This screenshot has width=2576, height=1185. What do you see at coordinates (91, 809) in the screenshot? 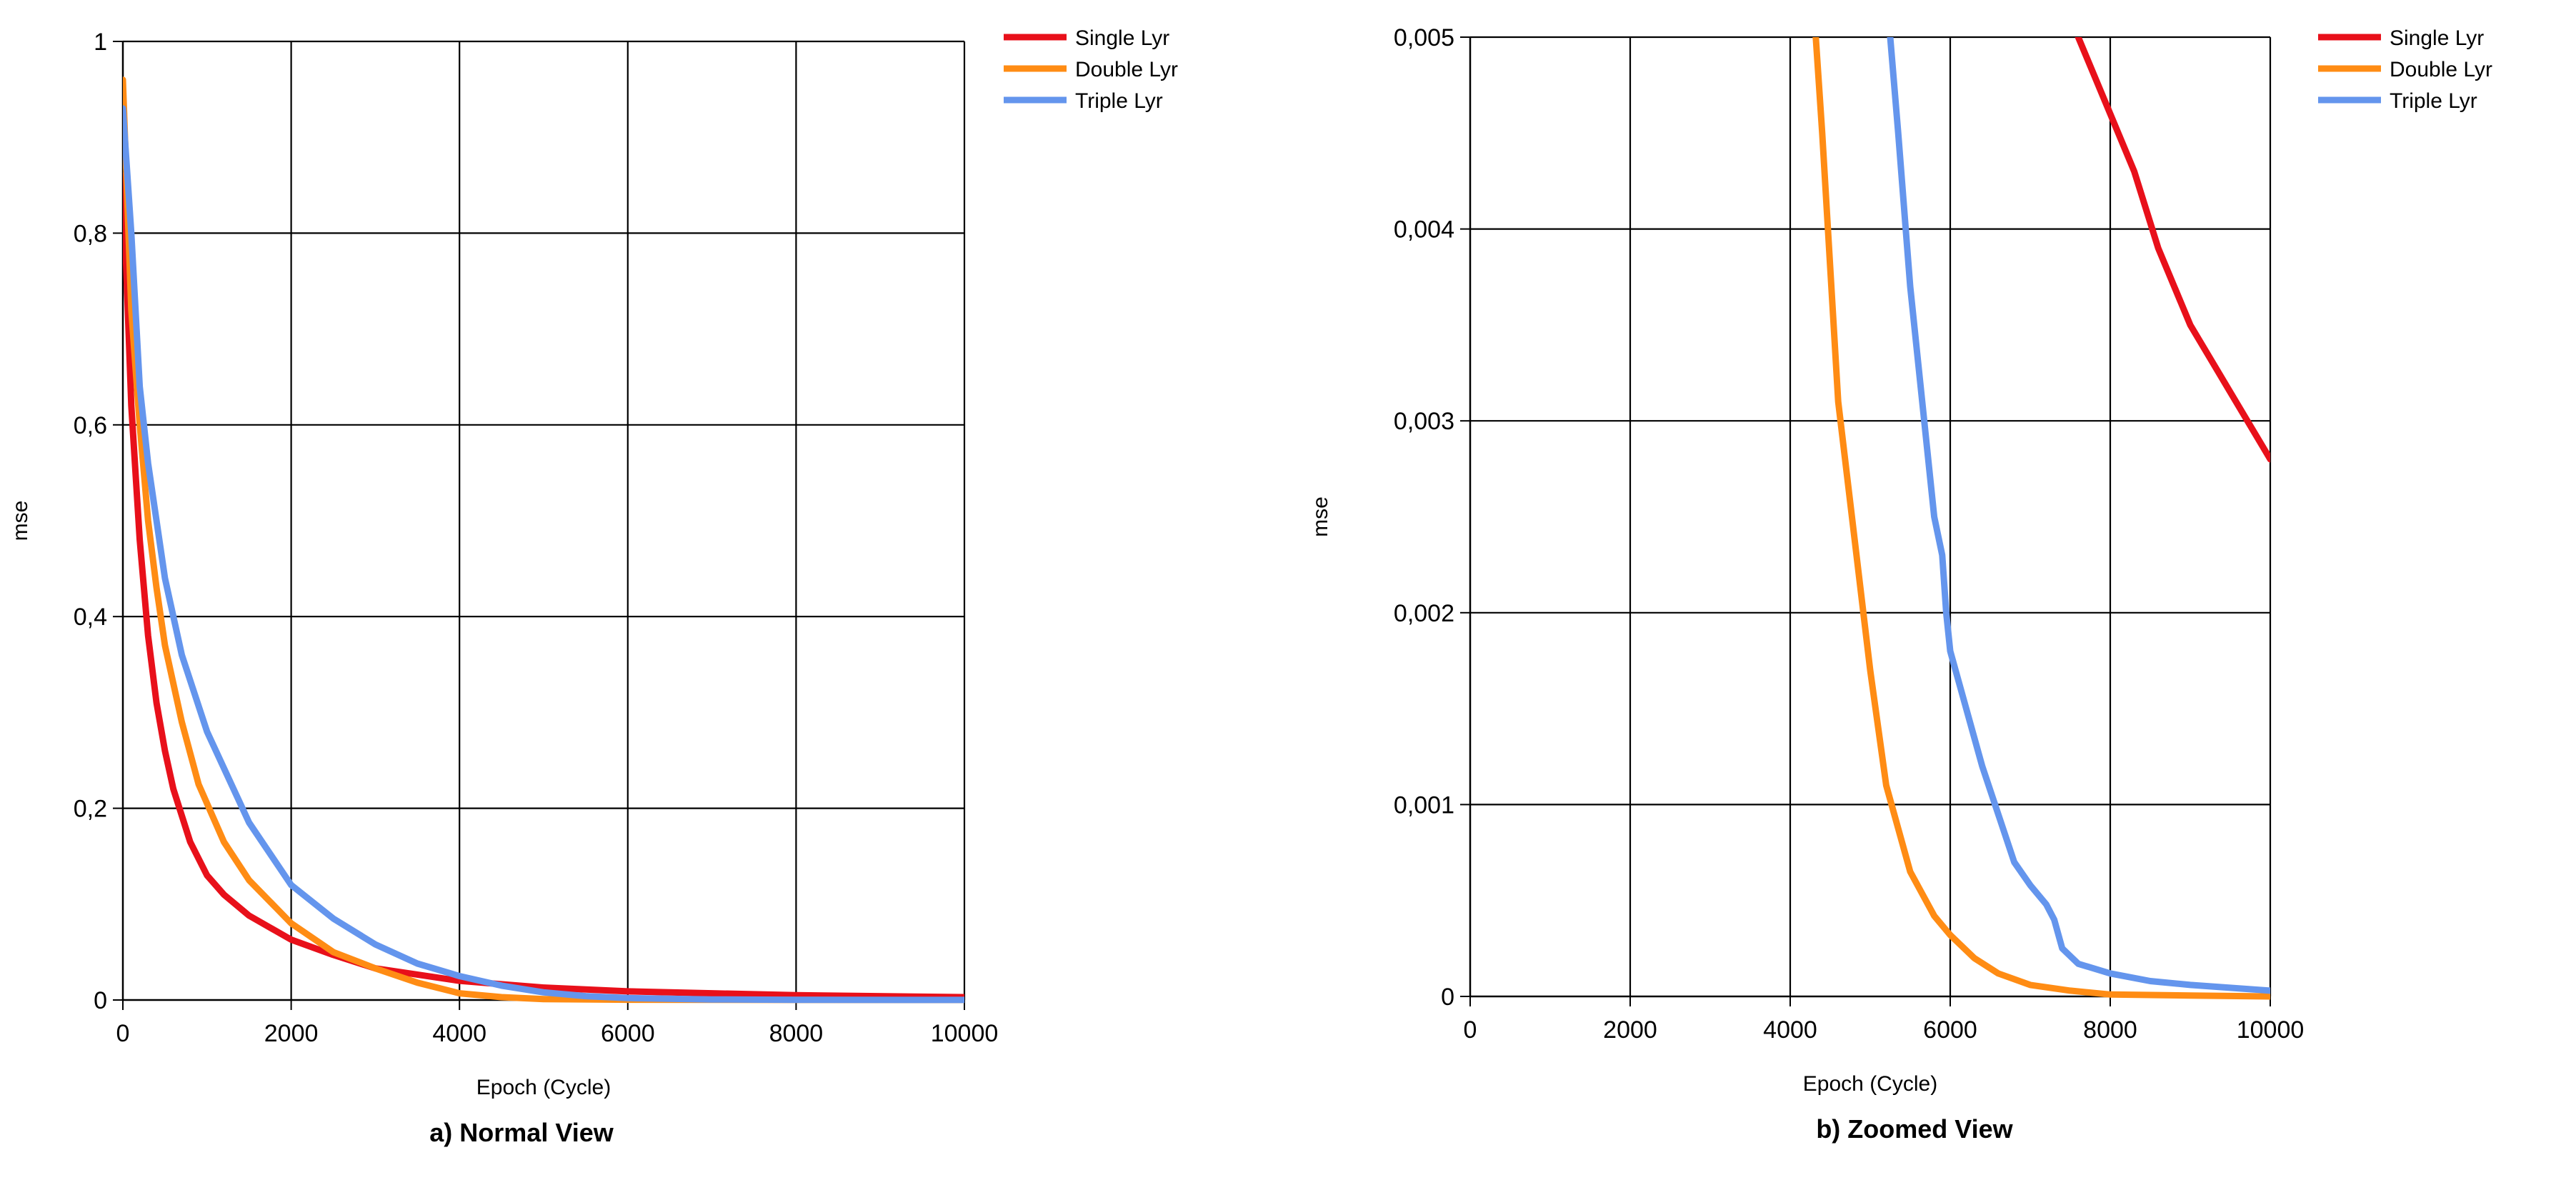
I see `y-tick-label: 0,2` at bounding box center [91, 809].